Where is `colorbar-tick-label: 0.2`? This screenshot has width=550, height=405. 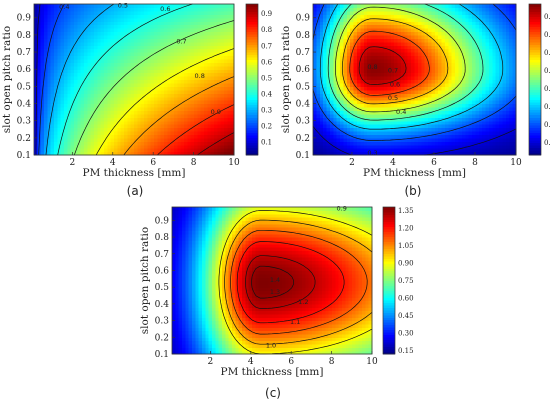 colorbar-tick-label: 0.2 is located at coordinates (266, 127).